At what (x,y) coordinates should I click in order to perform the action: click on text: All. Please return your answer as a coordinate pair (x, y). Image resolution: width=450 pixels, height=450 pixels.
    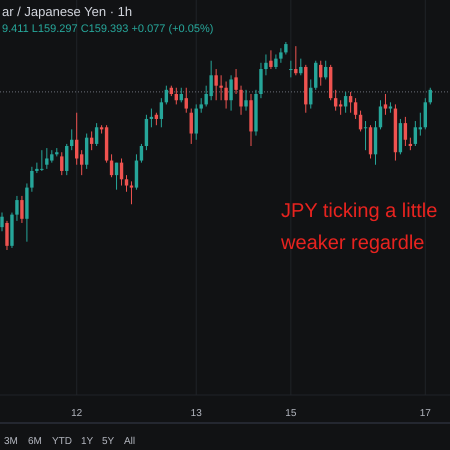
    Looking at the image, I should click on (130, 441).